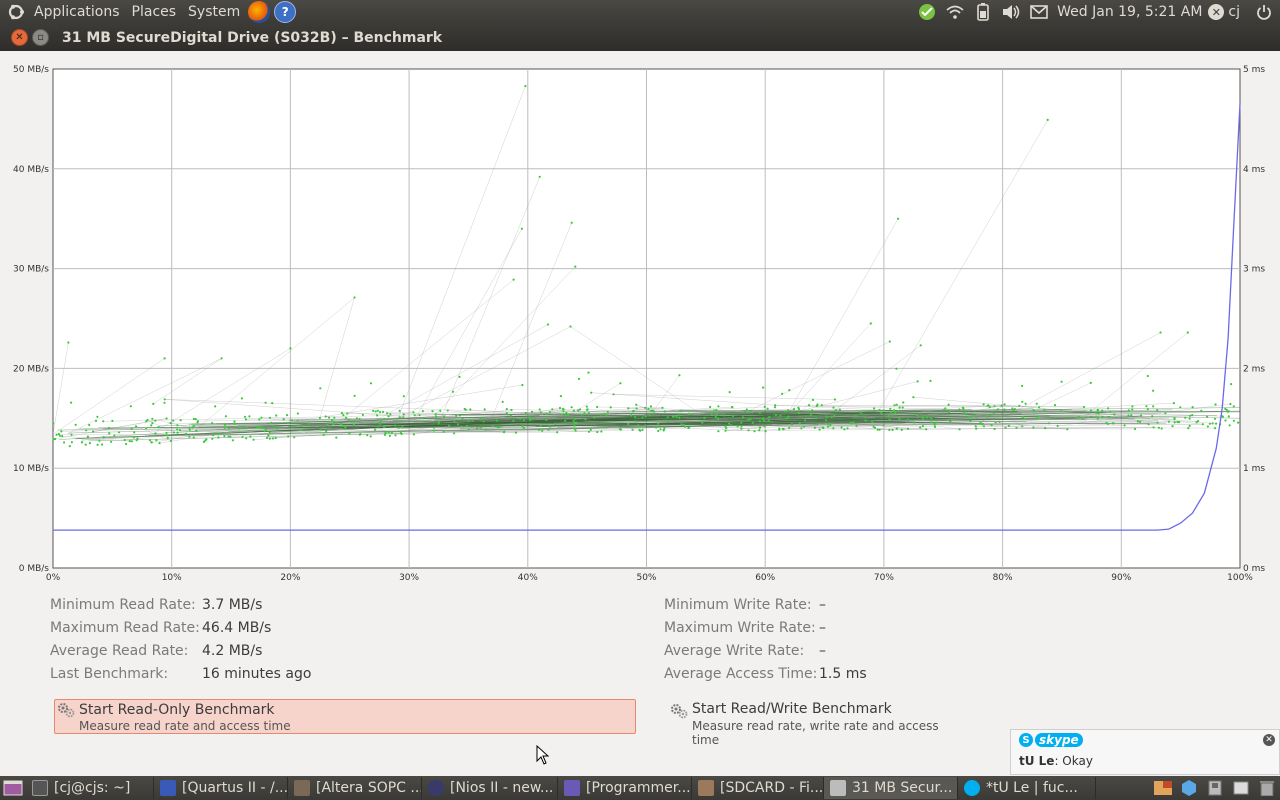  I want to click on update-manager-icon, so click(927, 12).